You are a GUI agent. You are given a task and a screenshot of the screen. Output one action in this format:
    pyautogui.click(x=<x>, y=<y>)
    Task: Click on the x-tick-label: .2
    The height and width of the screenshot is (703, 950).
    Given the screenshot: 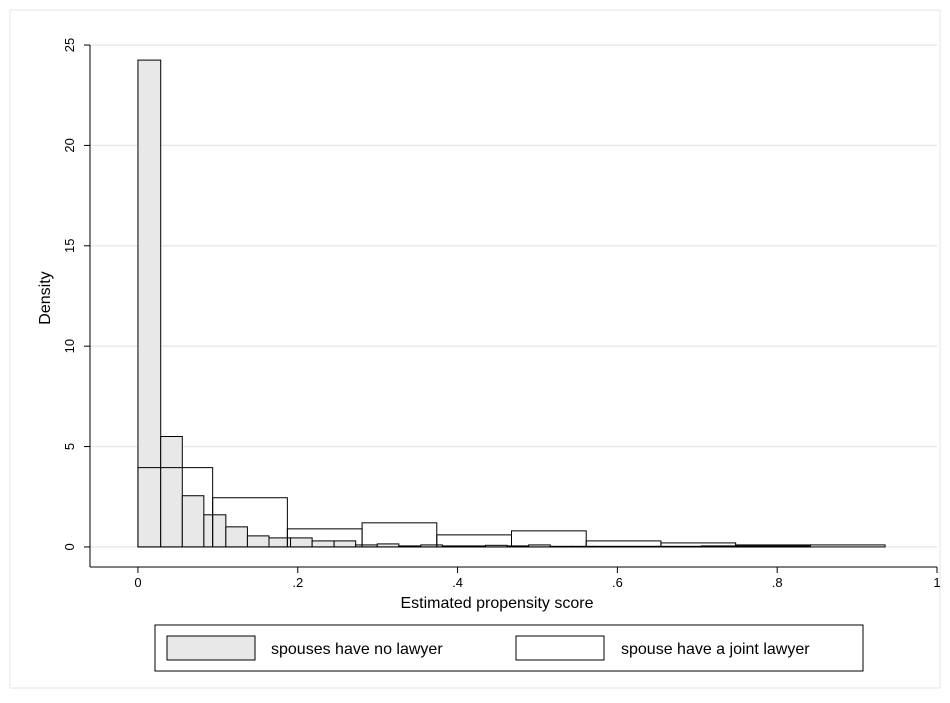 What is the action you would take?
    pyautogui.click(x=297, y=582)
    